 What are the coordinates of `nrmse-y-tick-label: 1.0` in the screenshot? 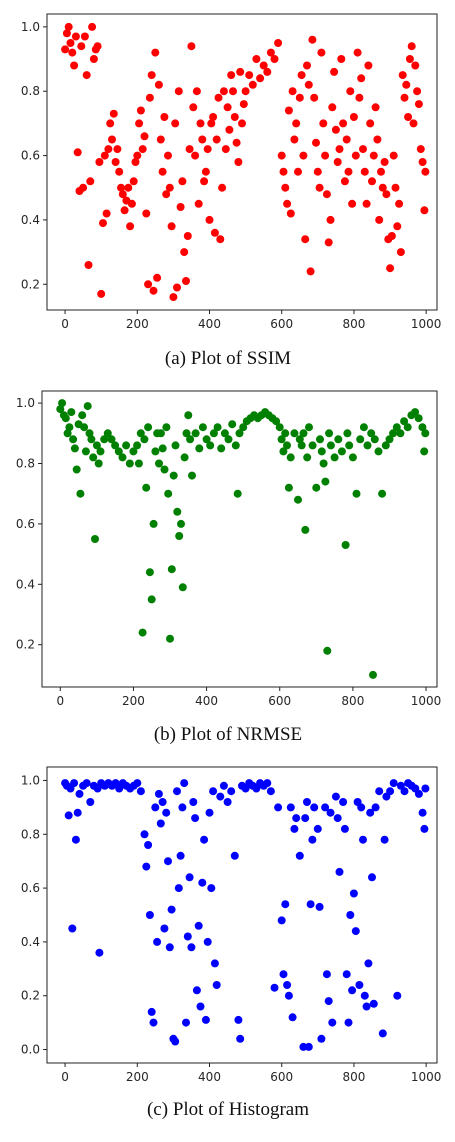 It's located at (25, 403).